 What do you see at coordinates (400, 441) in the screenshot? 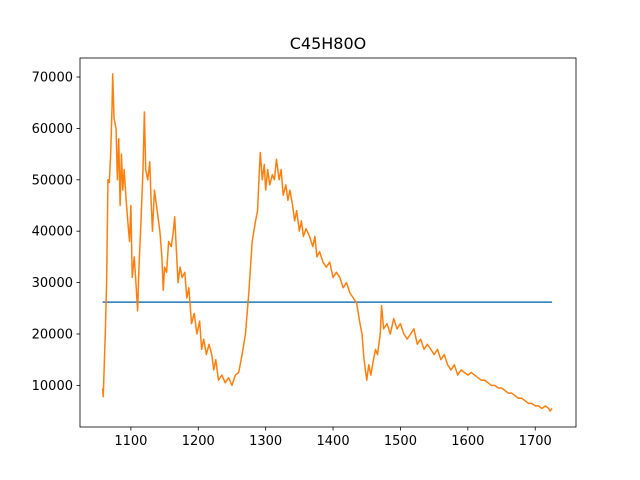
I see `x-tick-label: 1500` at bounding box center [400, 441].